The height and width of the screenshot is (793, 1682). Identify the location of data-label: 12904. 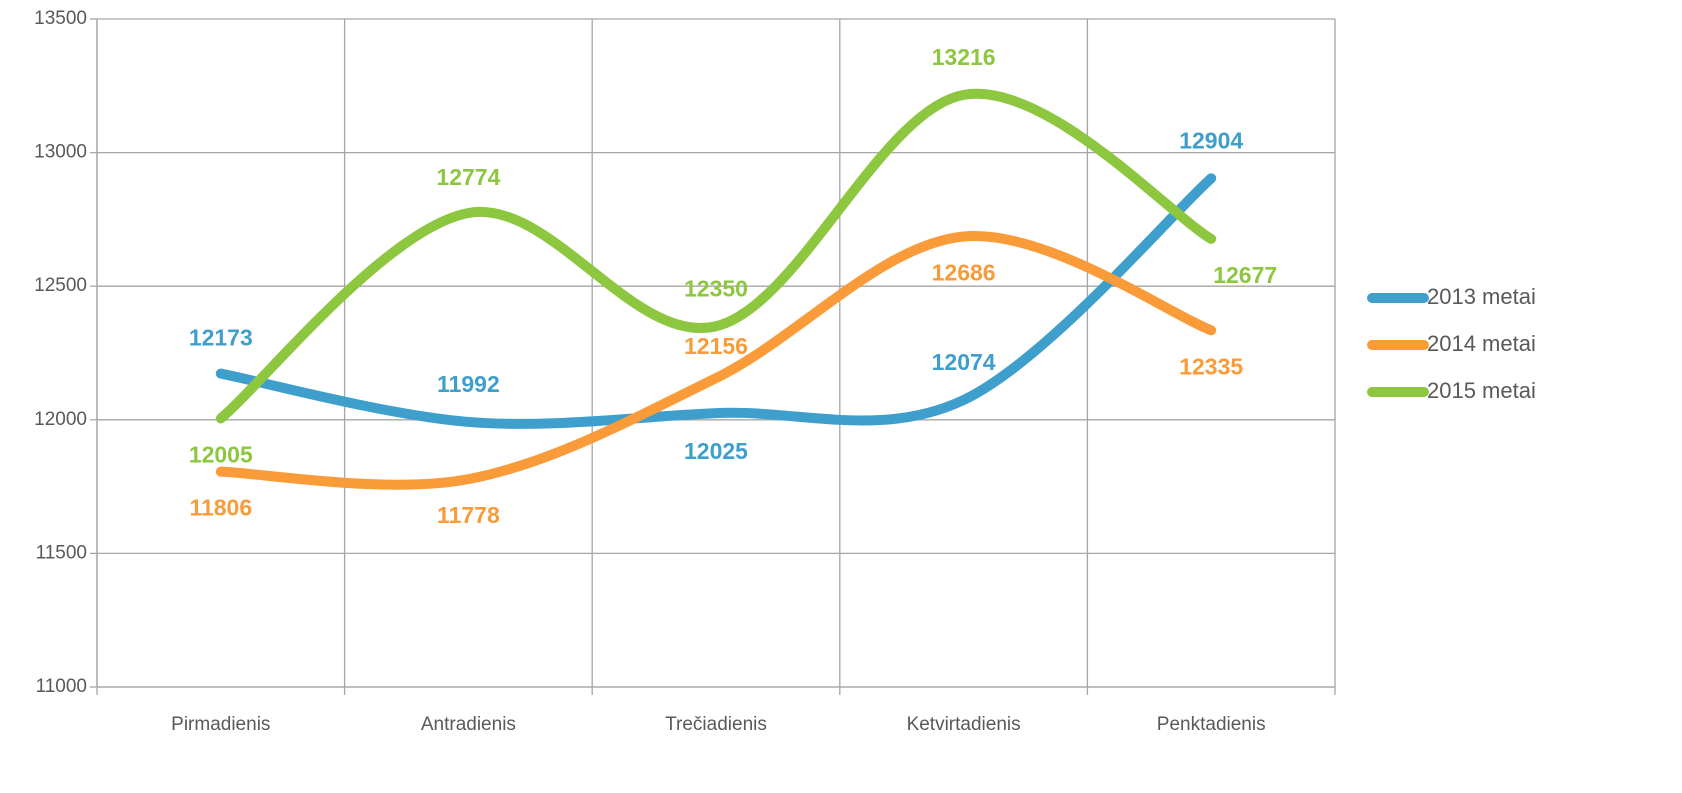
(1211, 140).